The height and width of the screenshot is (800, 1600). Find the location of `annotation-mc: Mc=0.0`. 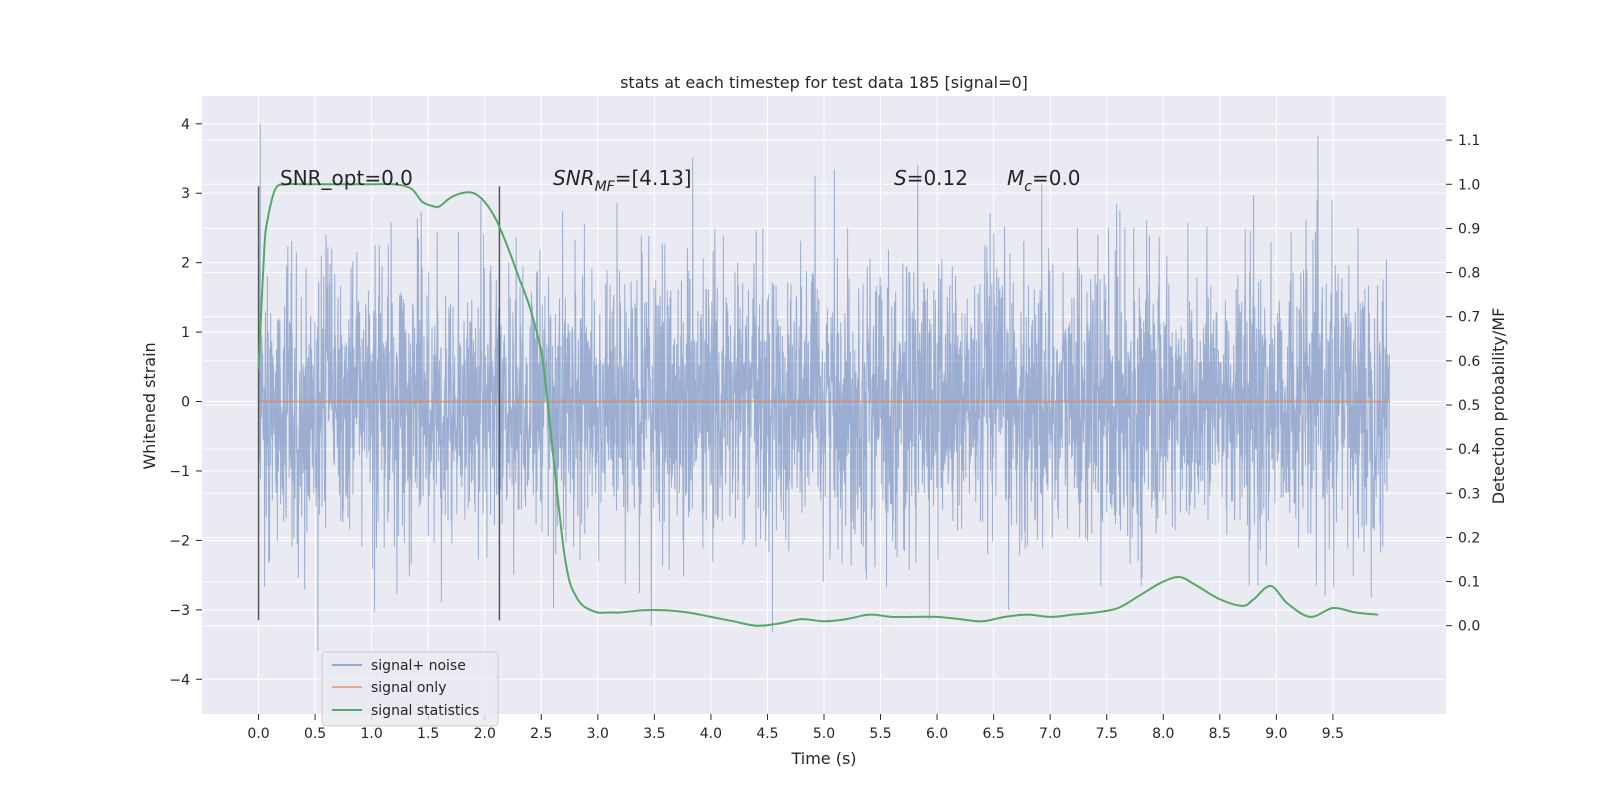

annotation-mc: Mc=0.0 is located at coordinates (1044, 180).